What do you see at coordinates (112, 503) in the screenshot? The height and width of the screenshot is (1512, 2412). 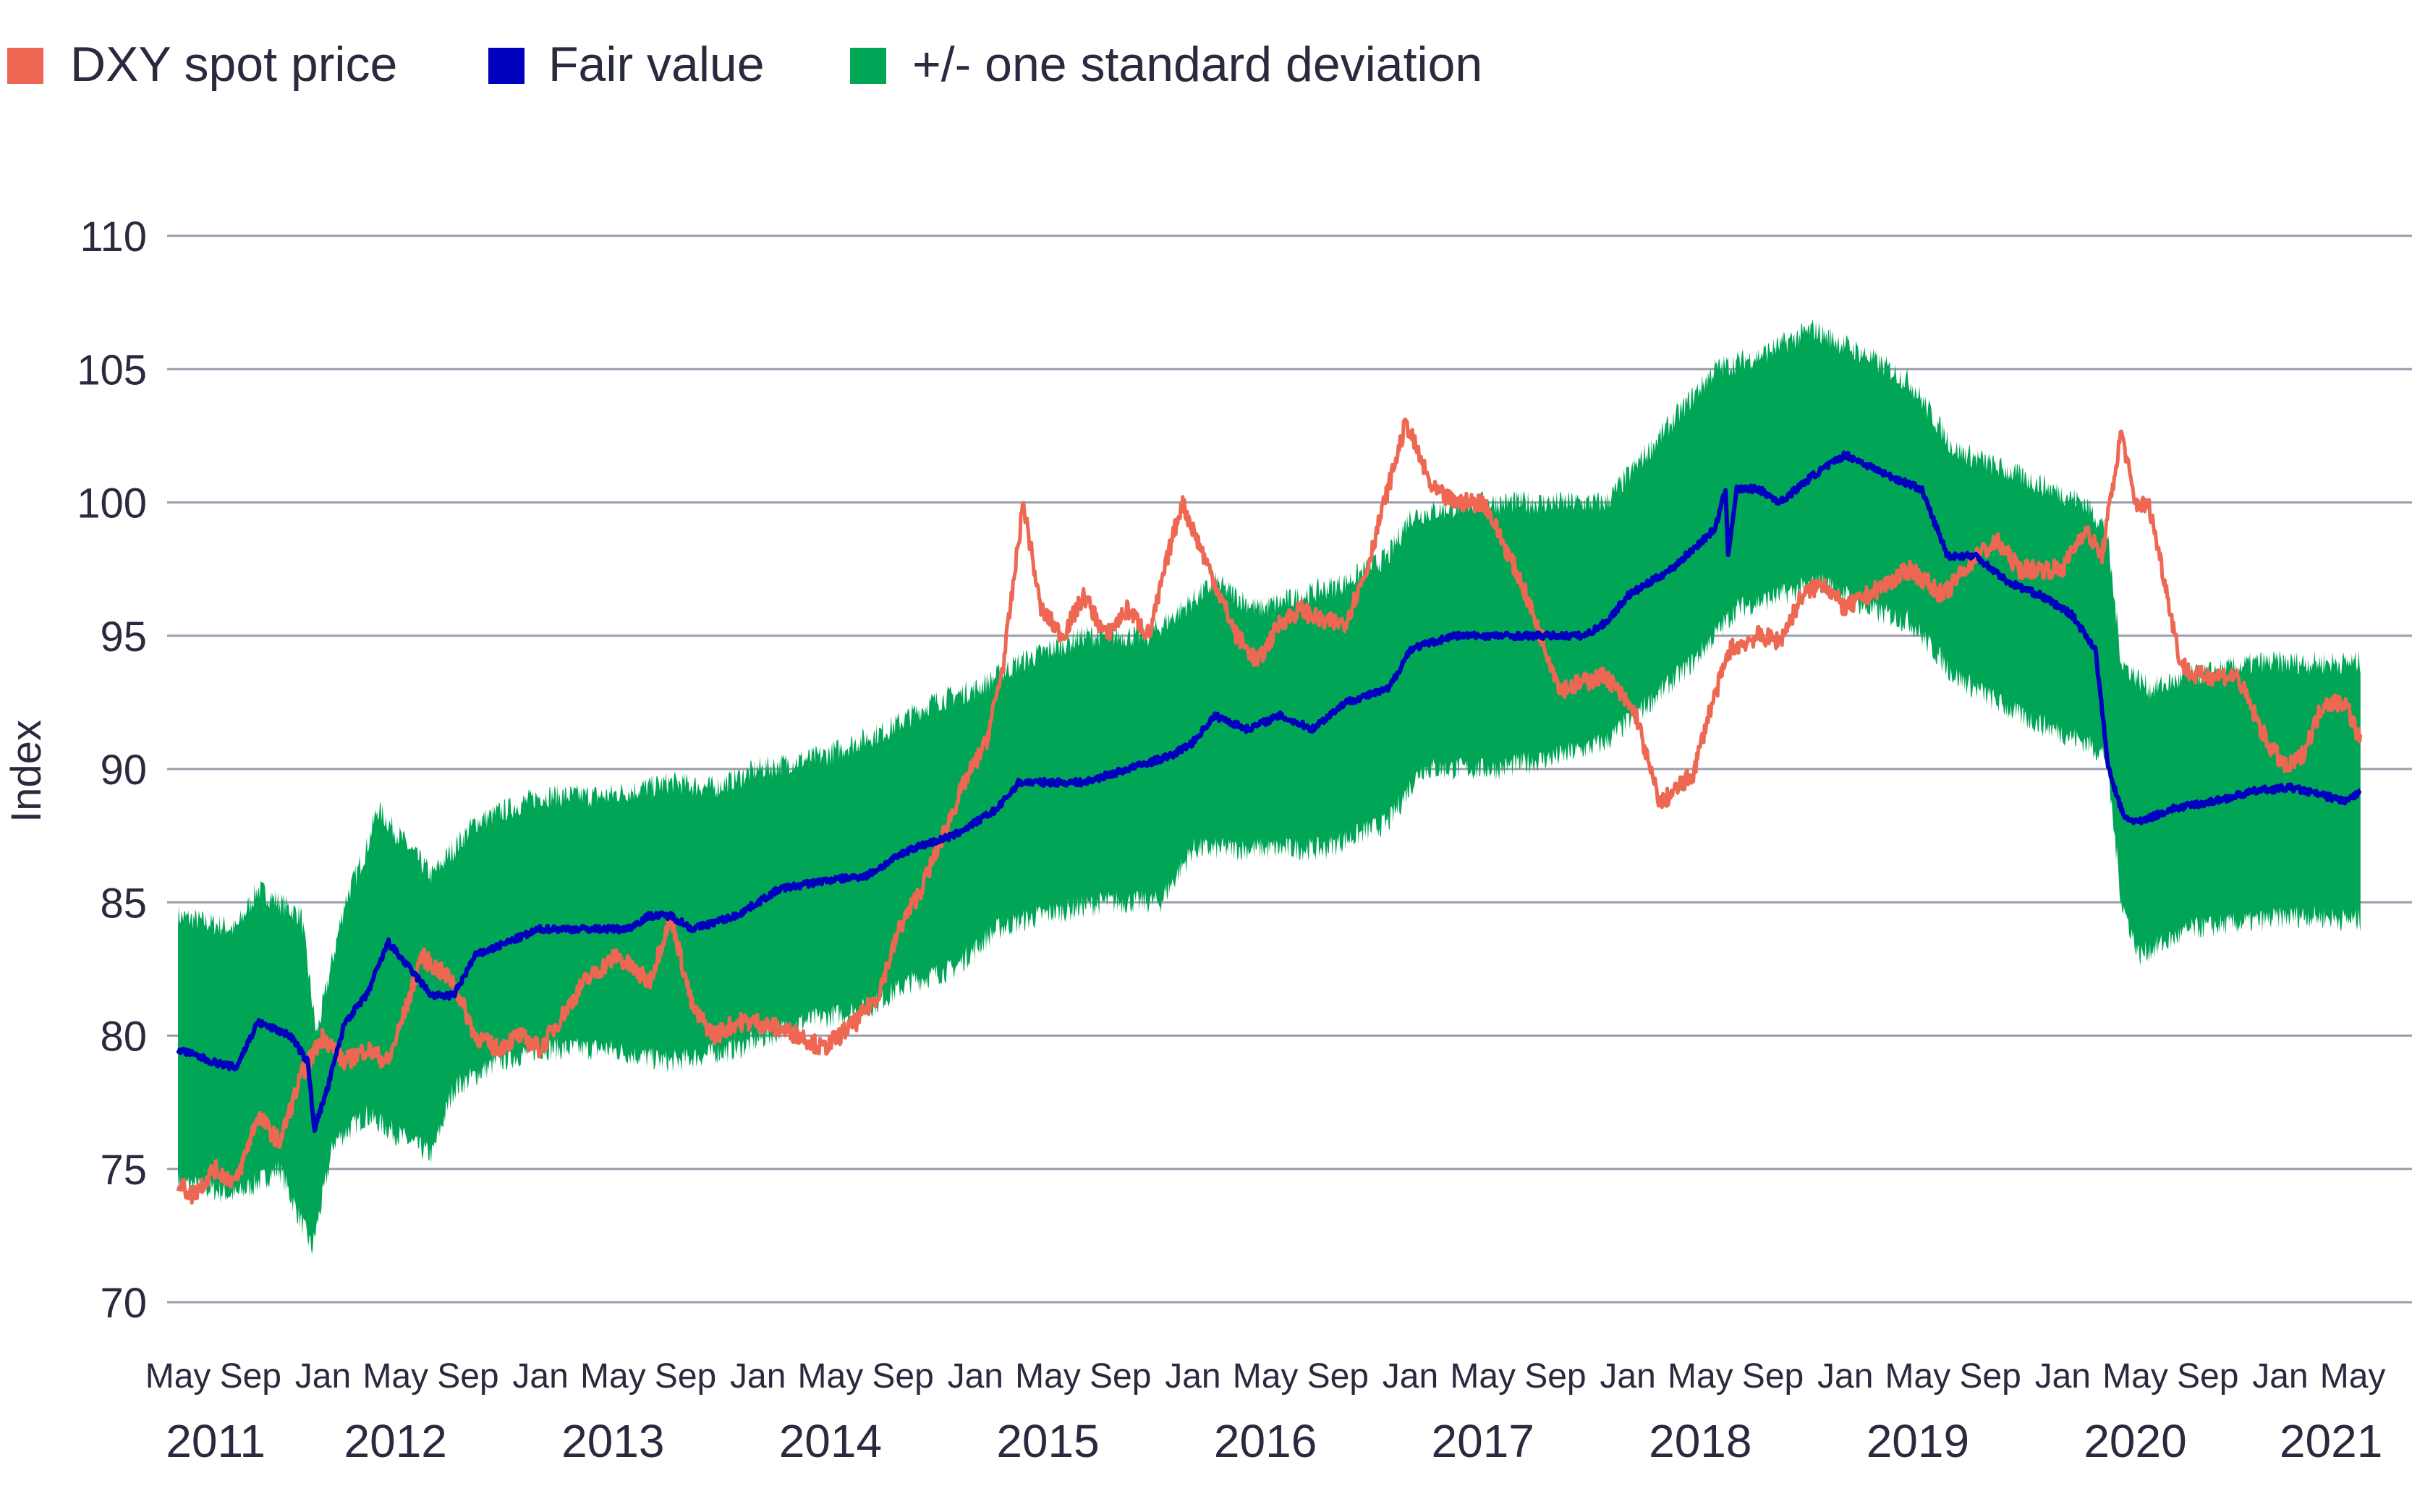 I see `y-tick-label: 100` at bounding box center [112, 503].